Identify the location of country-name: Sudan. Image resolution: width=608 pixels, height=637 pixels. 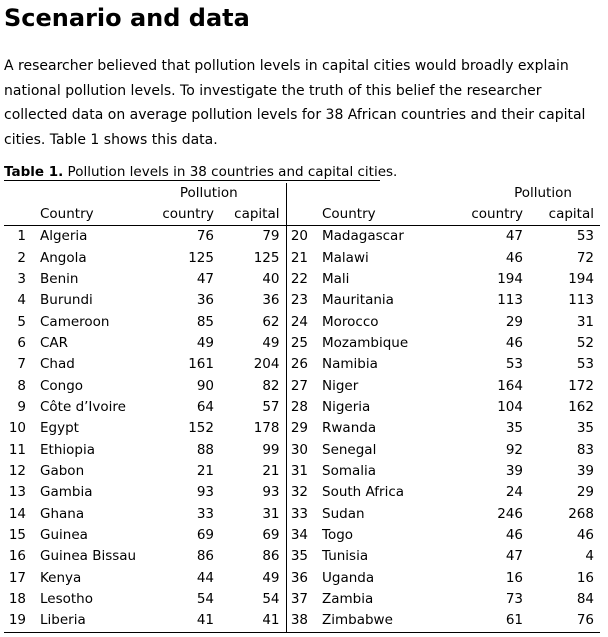
(343, 513).